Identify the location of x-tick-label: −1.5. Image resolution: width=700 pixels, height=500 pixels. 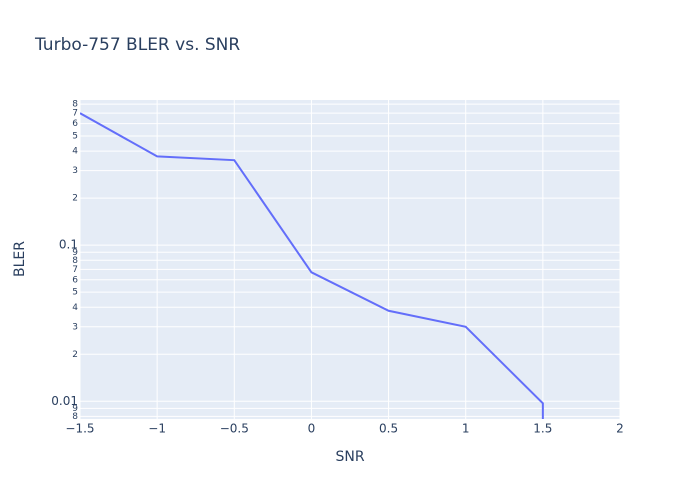
(79, 429).